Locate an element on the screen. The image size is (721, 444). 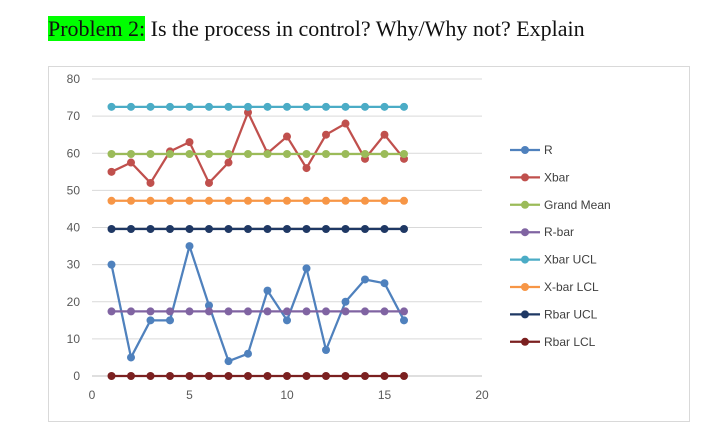
x-tick-label: 10 is located at coordinates (287, 395).